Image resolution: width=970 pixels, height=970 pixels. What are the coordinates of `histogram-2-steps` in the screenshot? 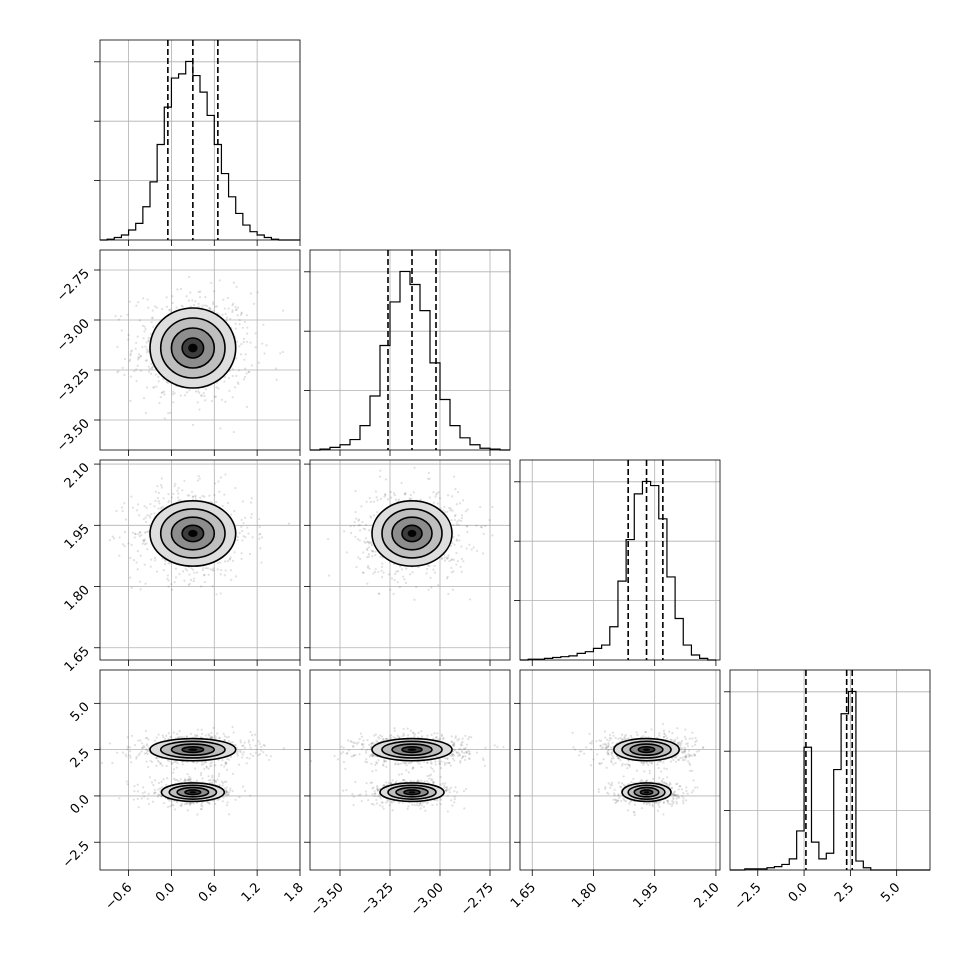 It's located at (618, 570).